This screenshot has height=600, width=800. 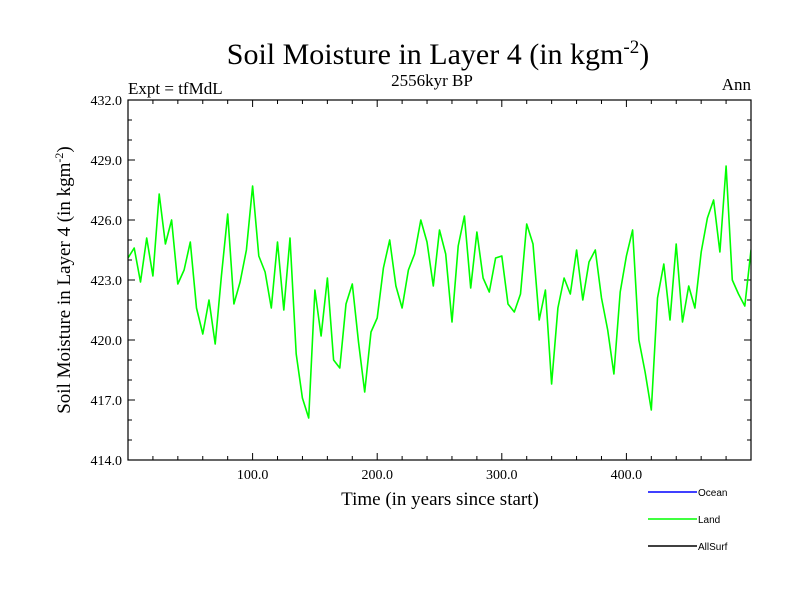 I want to click on x-axis-label: Time (in years since start), so click(x=440, y=499).